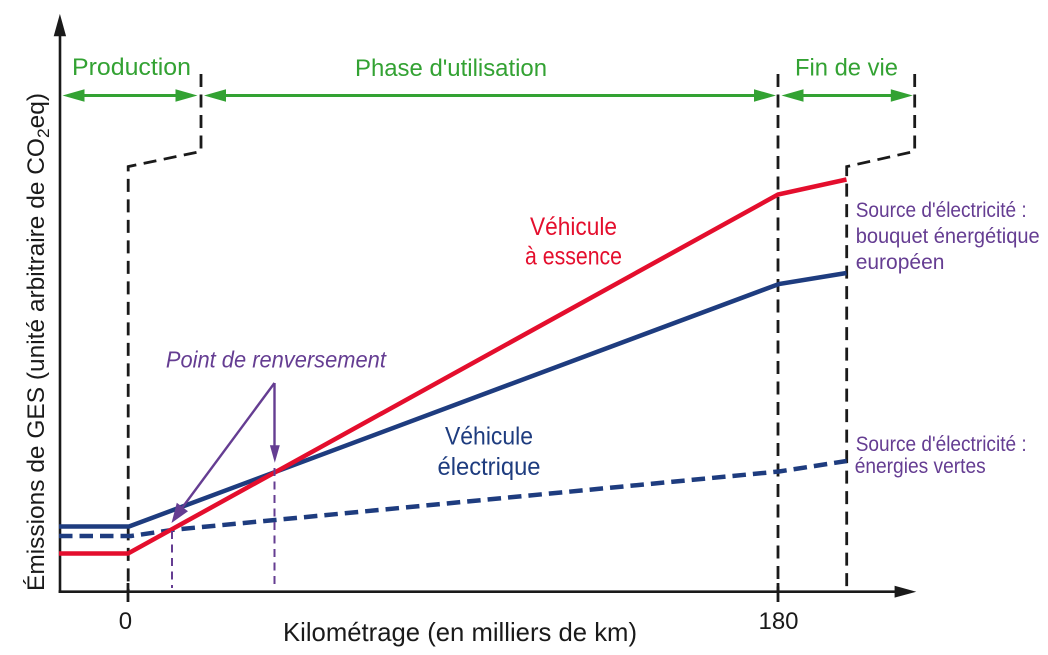 The image size is (1048, 655). Describe the element at coordinates (948, 236) in the screenshot. I see `svg-text: bouquet énergétique` at that location.